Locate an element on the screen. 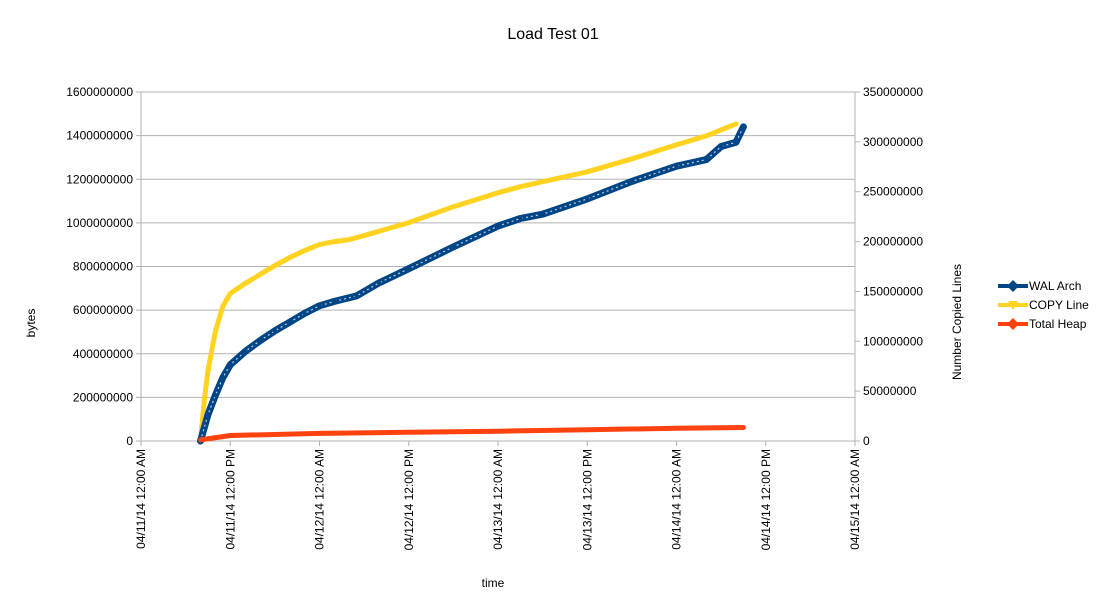 The height and width of the screenshot is (610, 1103). y-tick-label-3: 600000000 is located at coordinates (103, 310).